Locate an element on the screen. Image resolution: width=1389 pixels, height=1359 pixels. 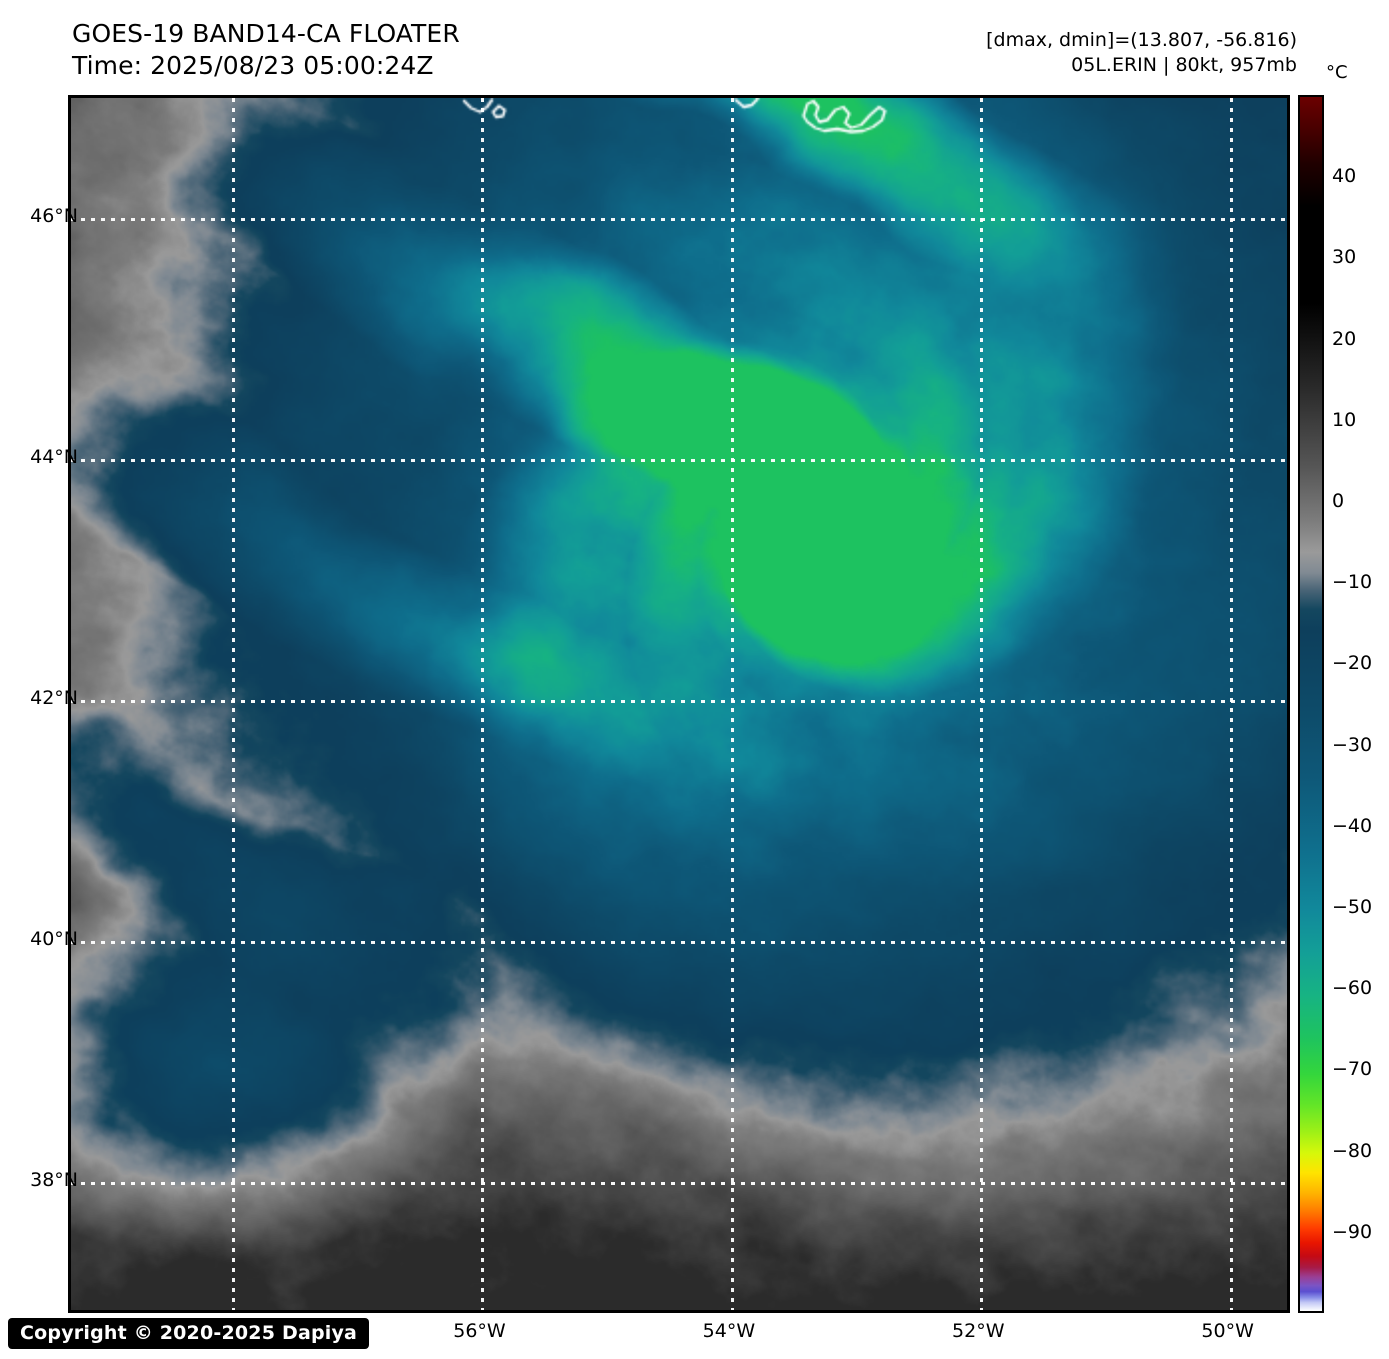
page-title: GOES-19 BAND14-CA FLOATER is located at coordinates (266, 33).